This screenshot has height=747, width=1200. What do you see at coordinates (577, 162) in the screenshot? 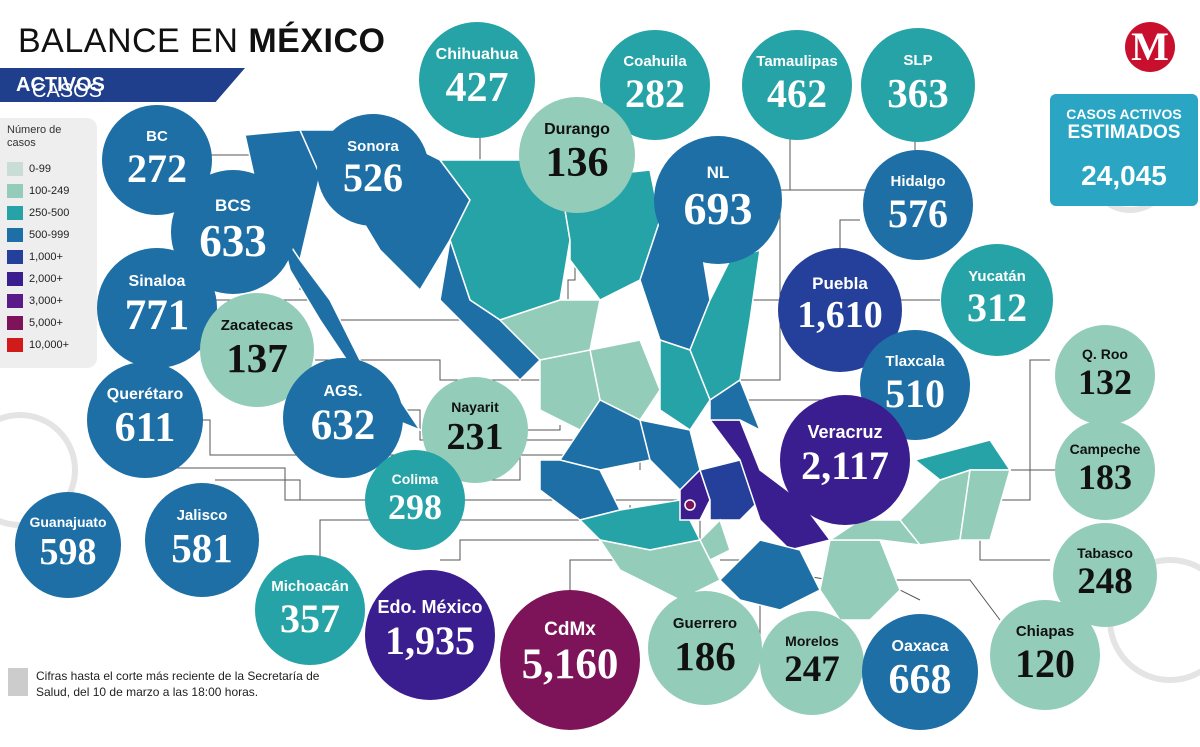
I see `state-value: 136` at bounding box center [577, 162].